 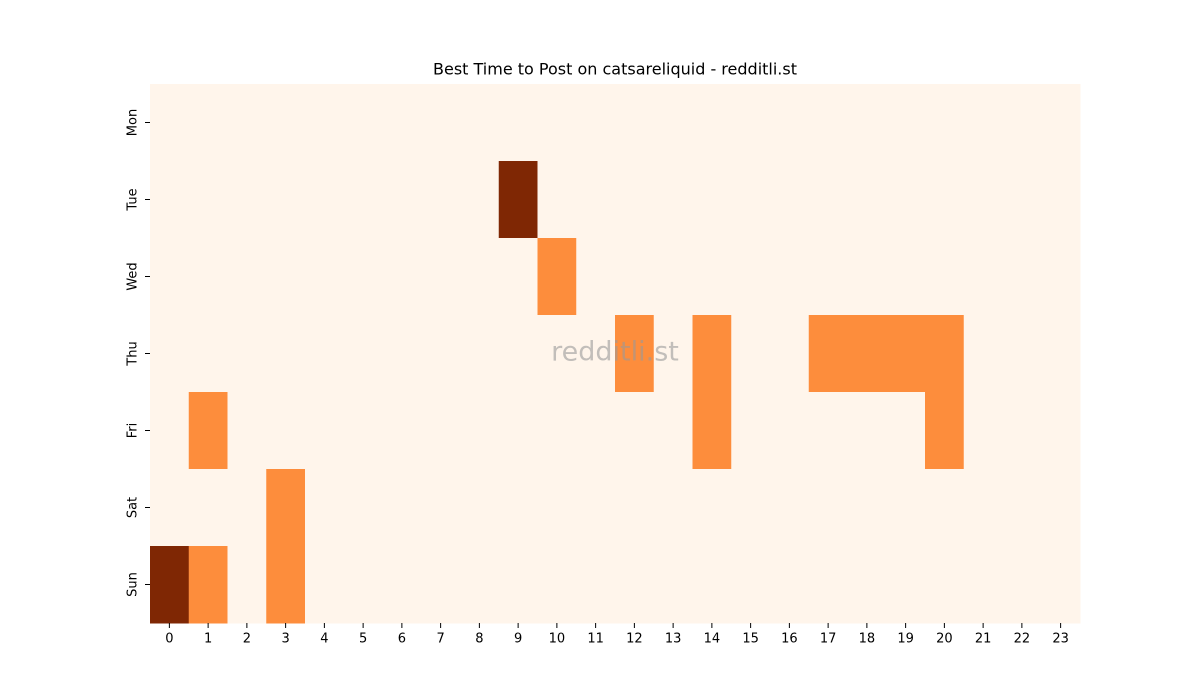 I want to click on x-tick-label: 6, so click(x=402, y=639).